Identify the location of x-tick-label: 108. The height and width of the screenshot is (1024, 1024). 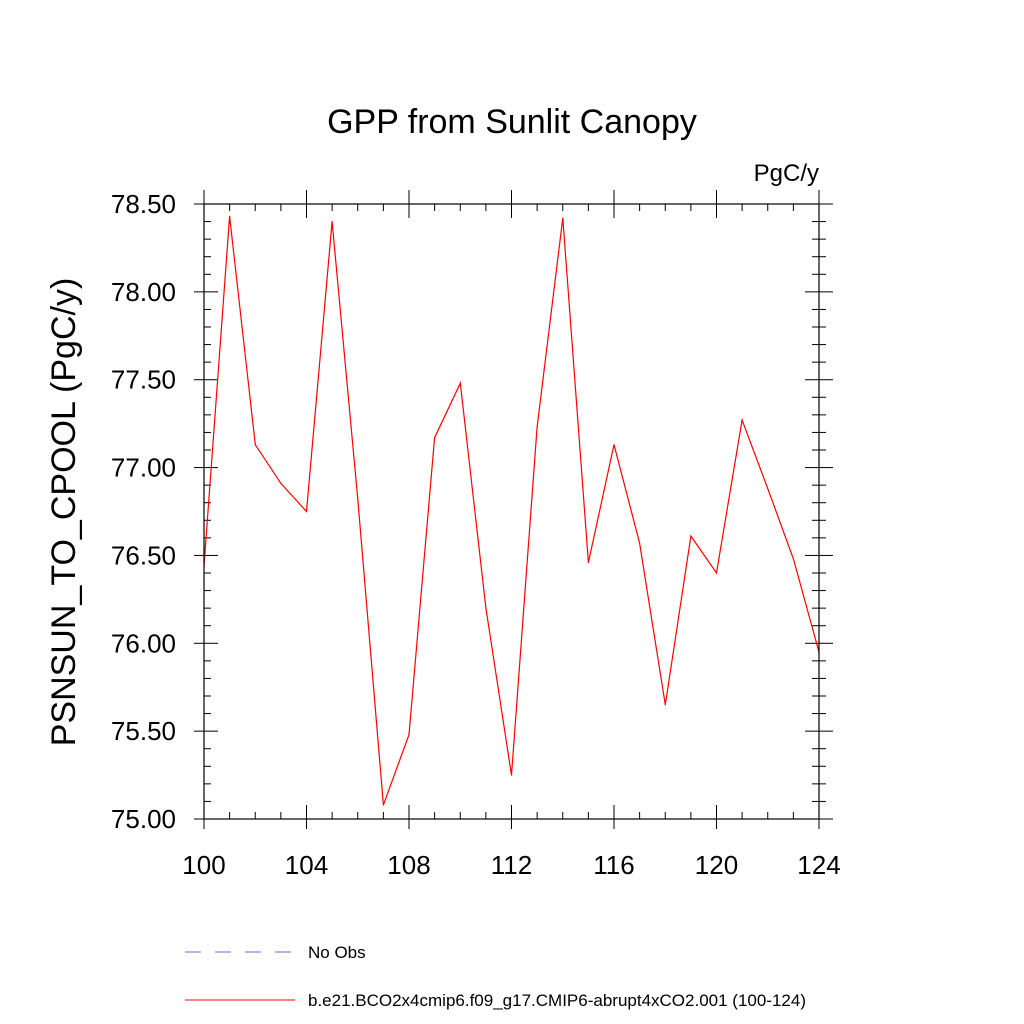
(408, 865).